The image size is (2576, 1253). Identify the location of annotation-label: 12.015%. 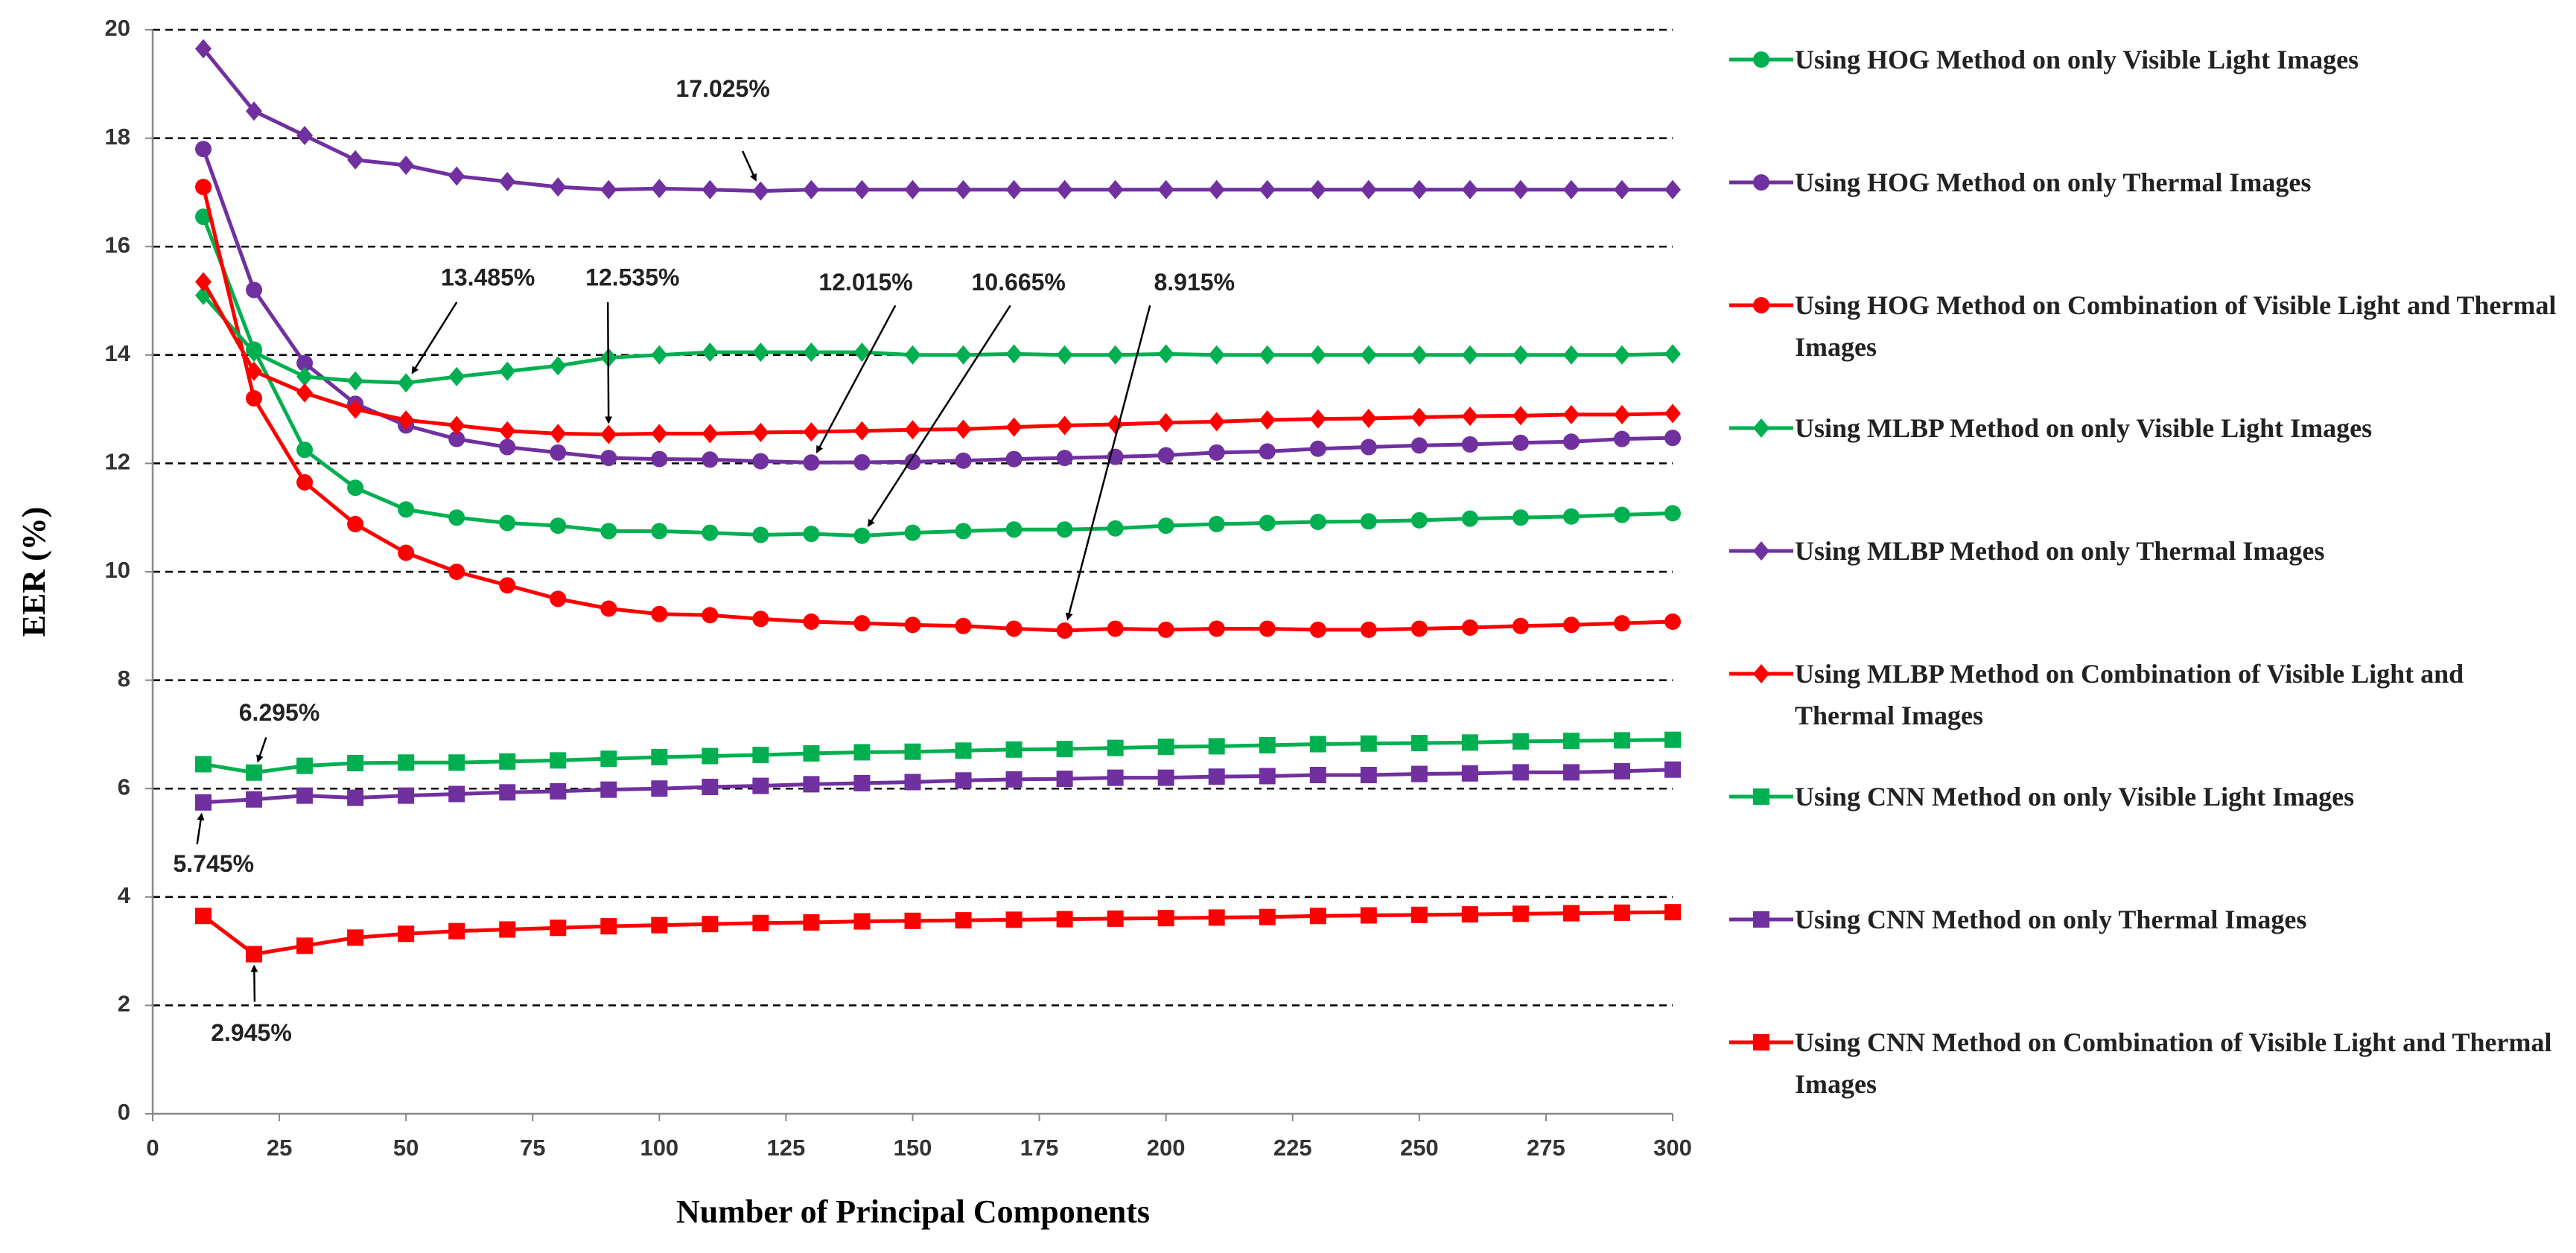
(865, 282).